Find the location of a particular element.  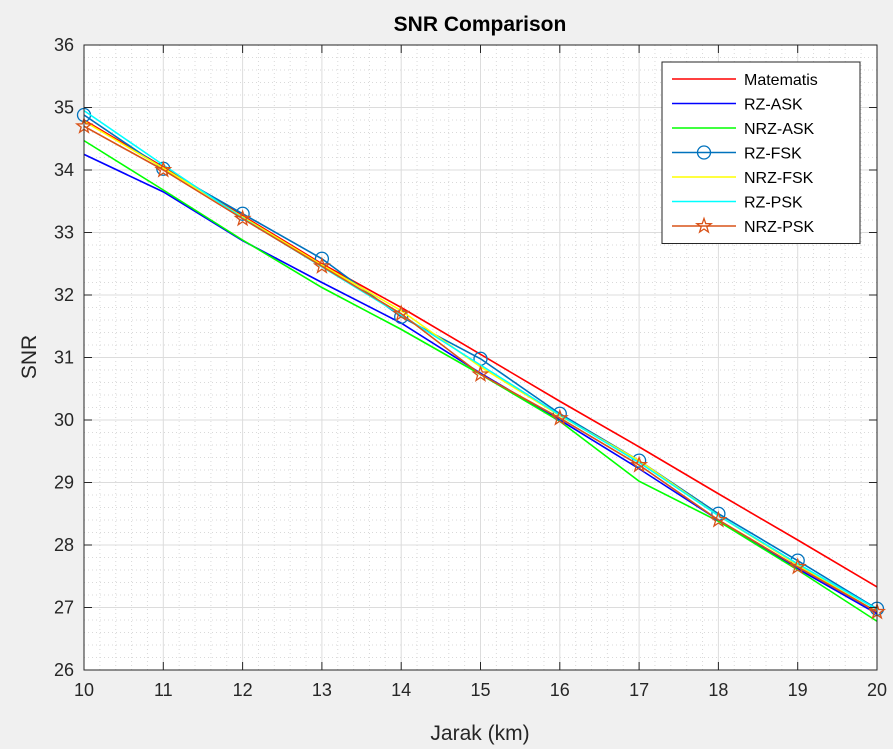

legend-entry-rz-psk: RZ-PSK is located at coordinates (737, 203).